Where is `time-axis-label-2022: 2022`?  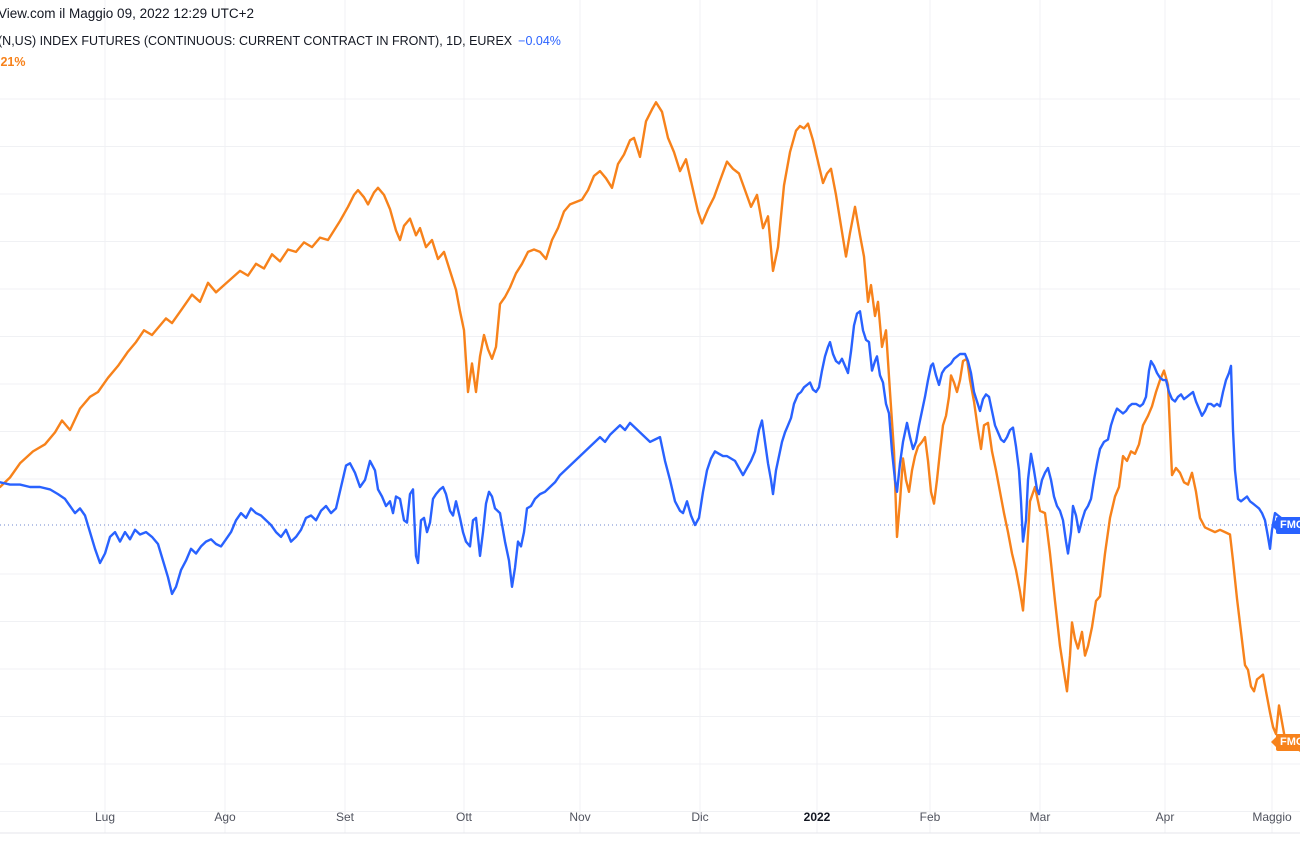 time-axis-label-2022: 2022 is located at coordinates (817, 817).